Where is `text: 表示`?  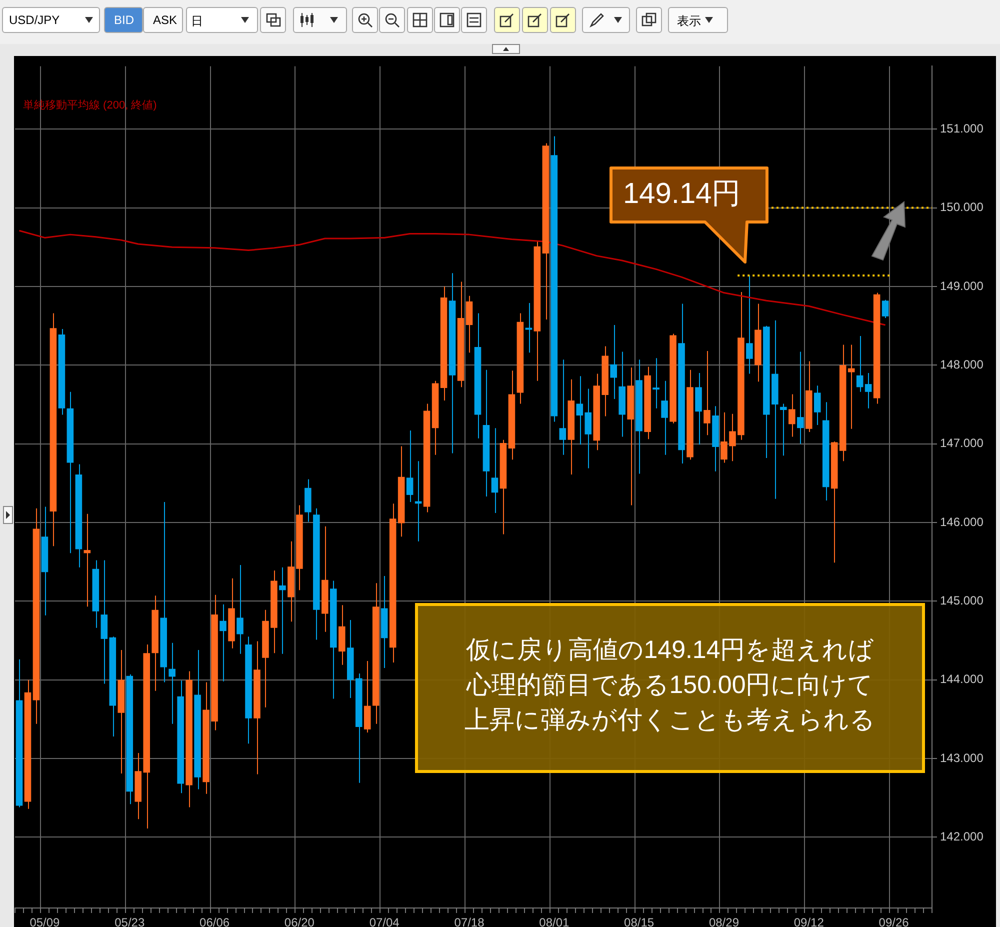 text: 表示 is located at coordinates (689, 21).